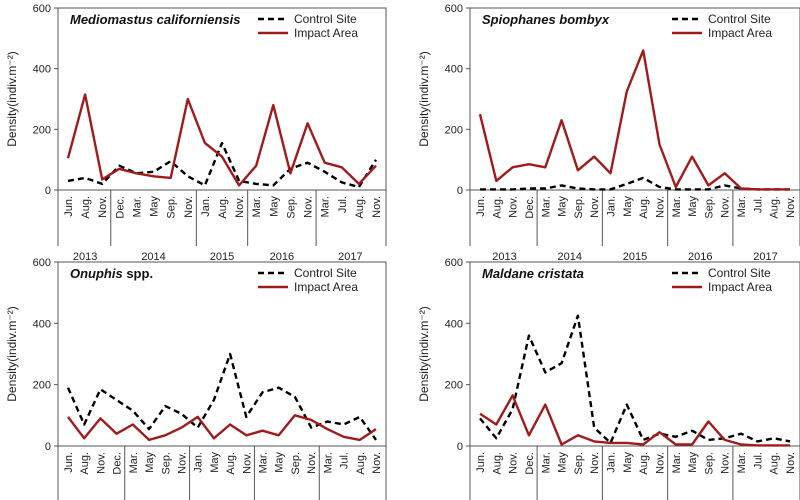  What do you see at coordinates (155, 19) in the screenshot?
I see `panel-title: Mediomastus californiensis` at bounding box center [155, 19].